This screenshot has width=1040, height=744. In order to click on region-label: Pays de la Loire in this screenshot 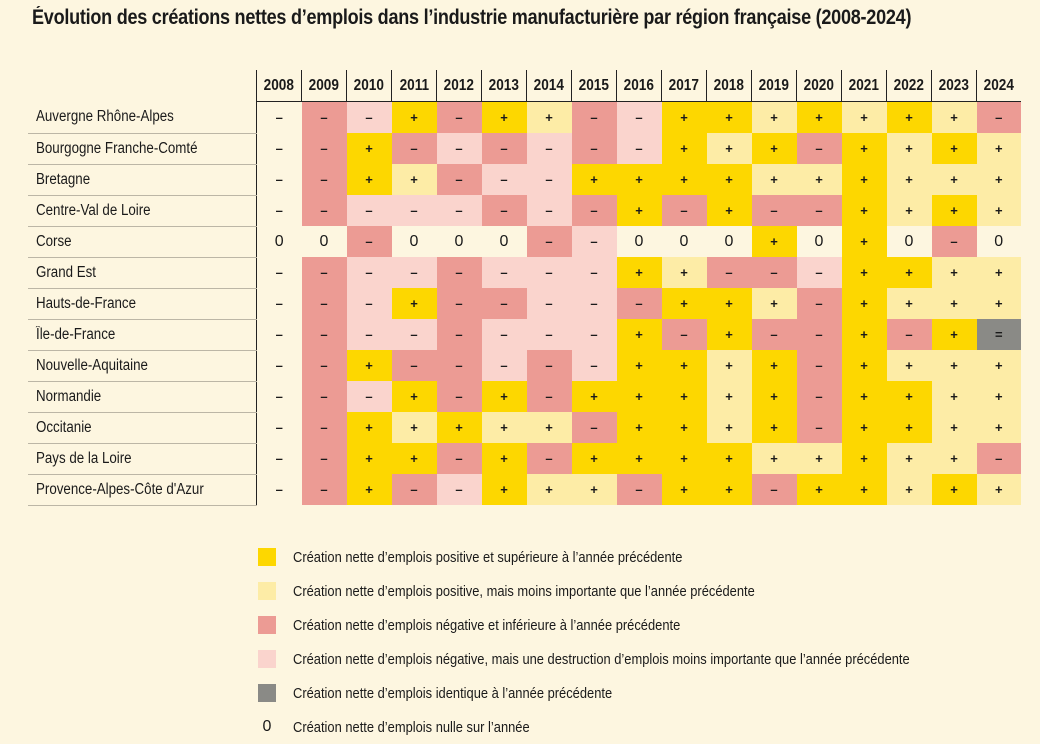, I will do `click(142, 459)`.